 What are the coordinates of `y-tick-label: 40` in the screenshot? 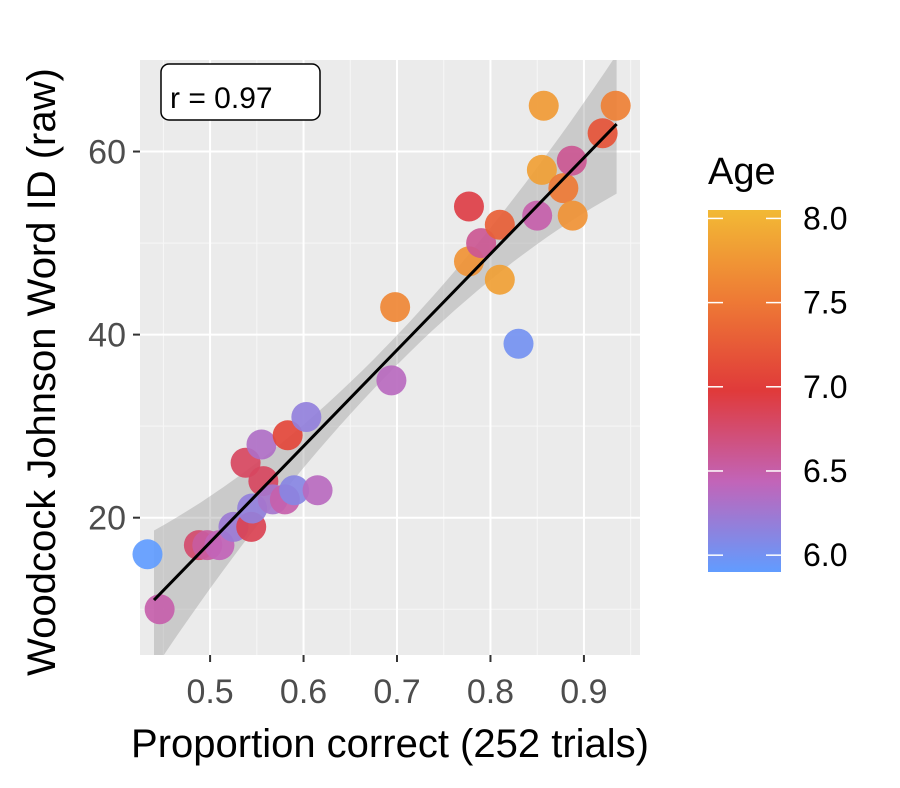 It's located at (107, 336).